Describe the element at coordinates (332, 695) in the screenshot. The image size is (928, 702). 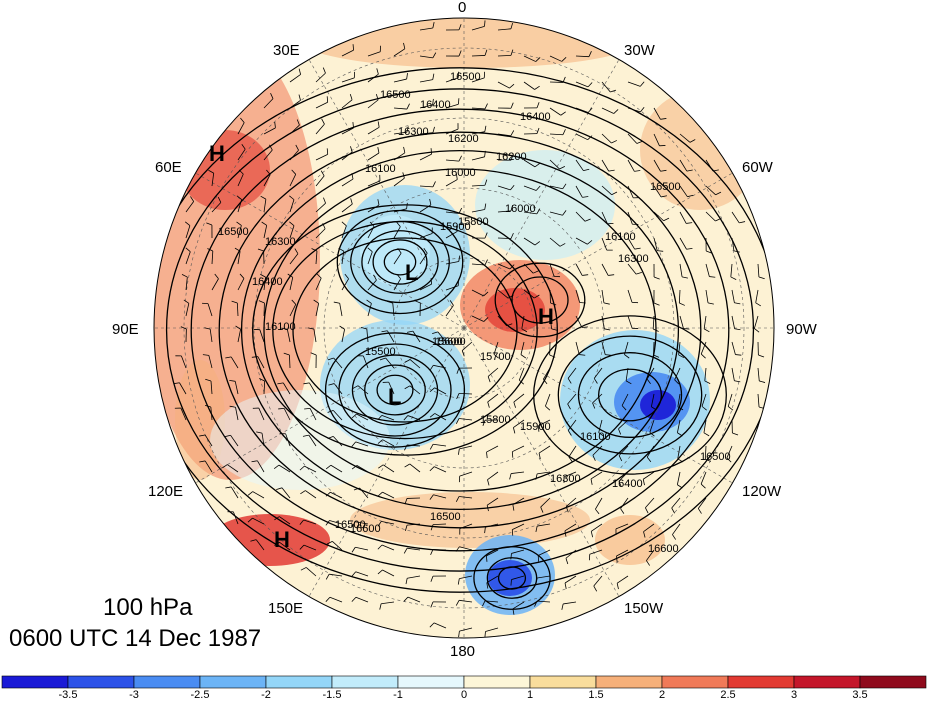
I see `colorbar-tick: -1.5` at that location.